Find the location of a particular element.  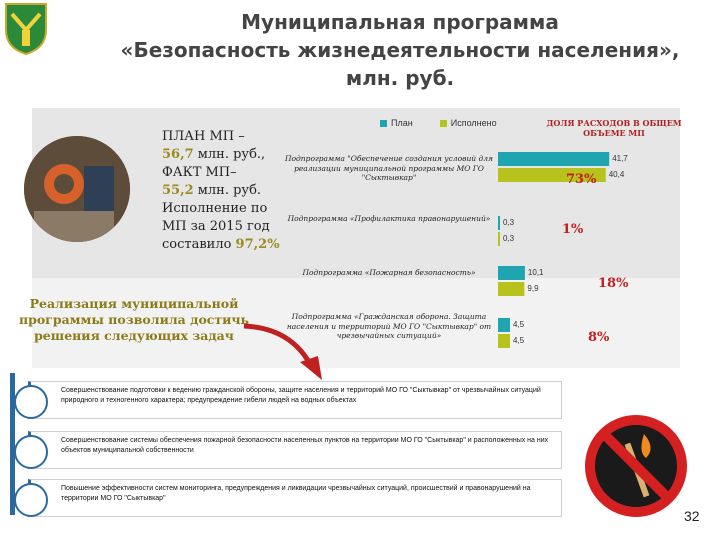

share-percentage: 1% is located at coordinates (573, 229).